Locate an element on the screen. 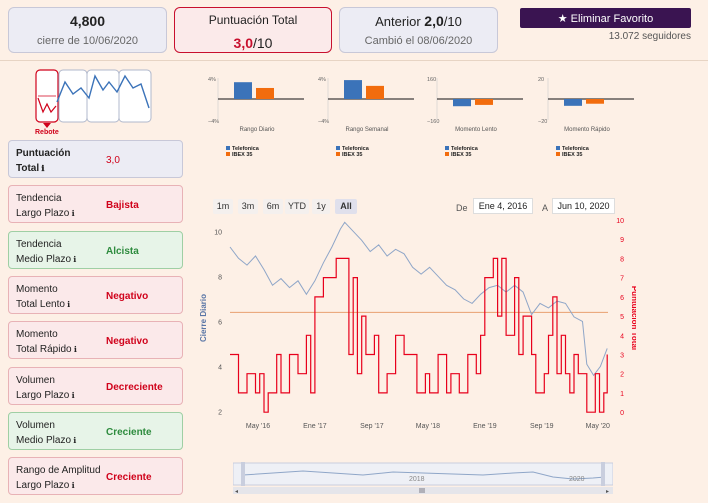  previous-score-card: Anterior 2,0/10 Cambió el 08/06/2020 is located at coordinates (418, 30).